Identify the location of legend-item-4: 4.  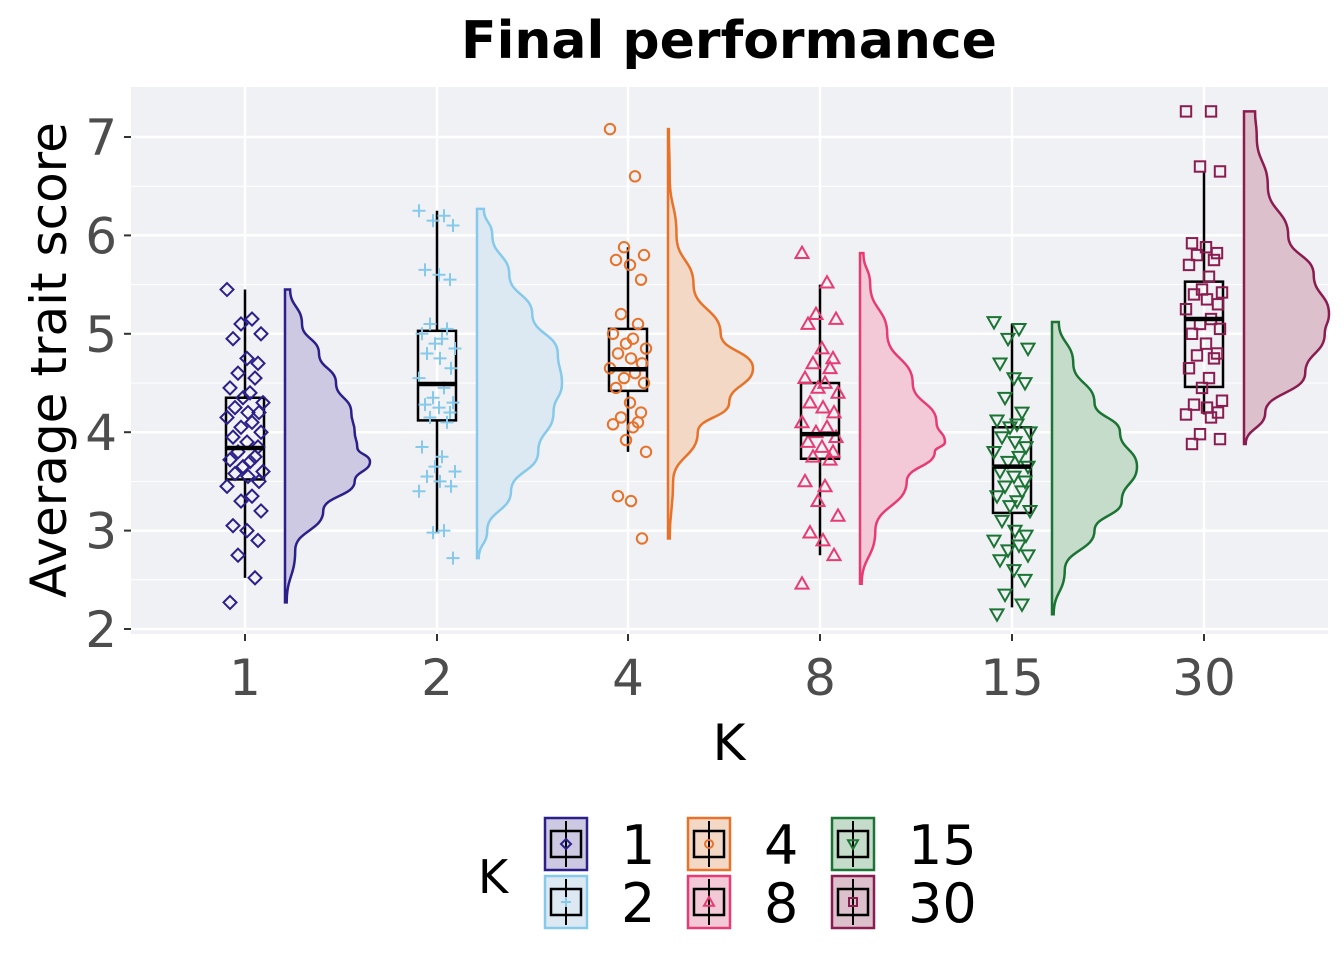
(742, 845).